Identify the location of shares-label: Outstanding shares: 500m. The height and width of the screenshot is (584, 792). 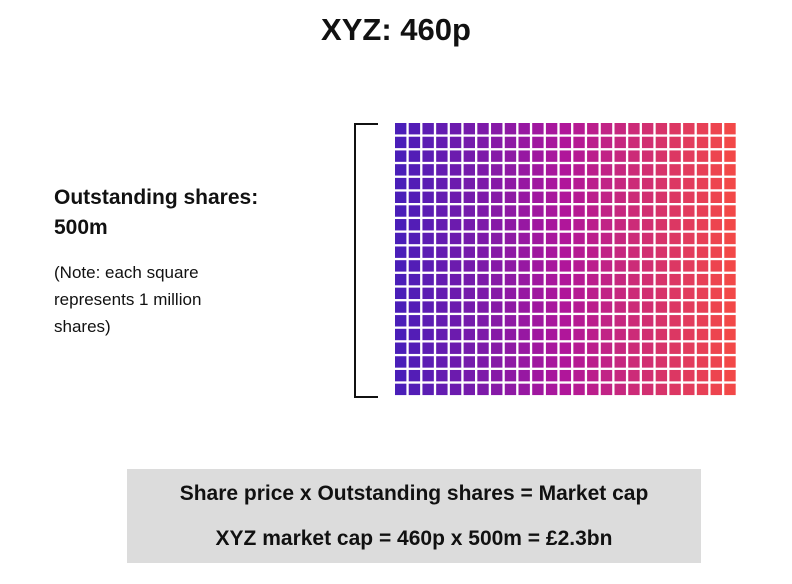
(156, 212).